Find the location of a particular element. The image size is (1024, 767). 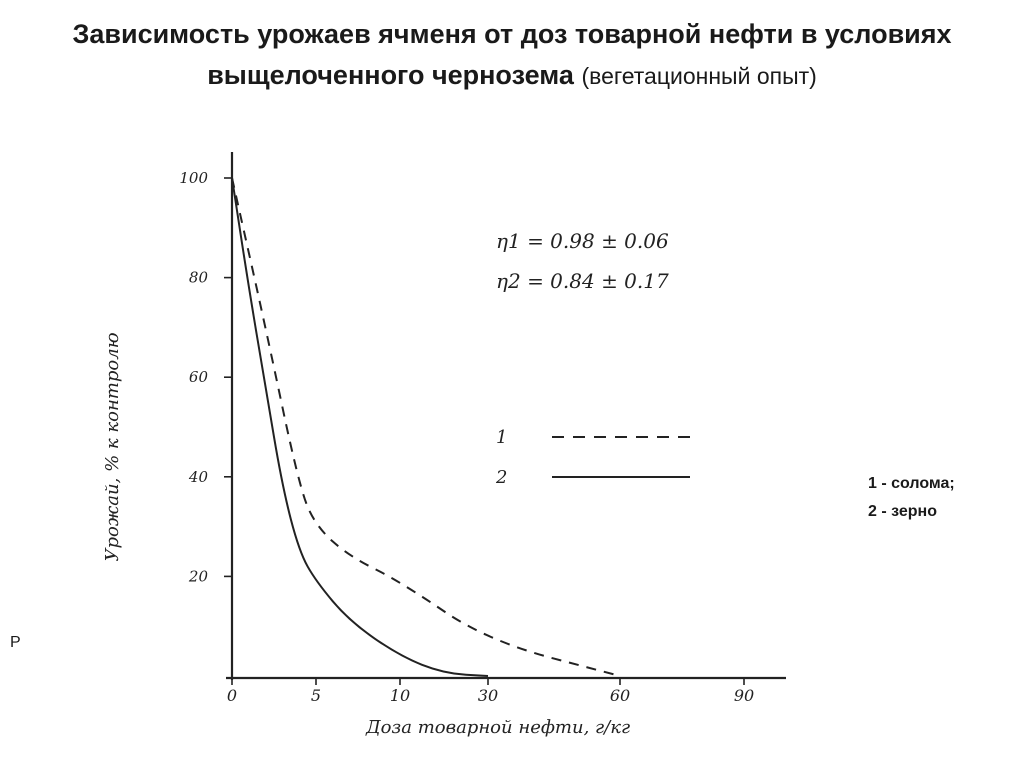

x-tick-label: 90 is located at coordinates (744, 695).